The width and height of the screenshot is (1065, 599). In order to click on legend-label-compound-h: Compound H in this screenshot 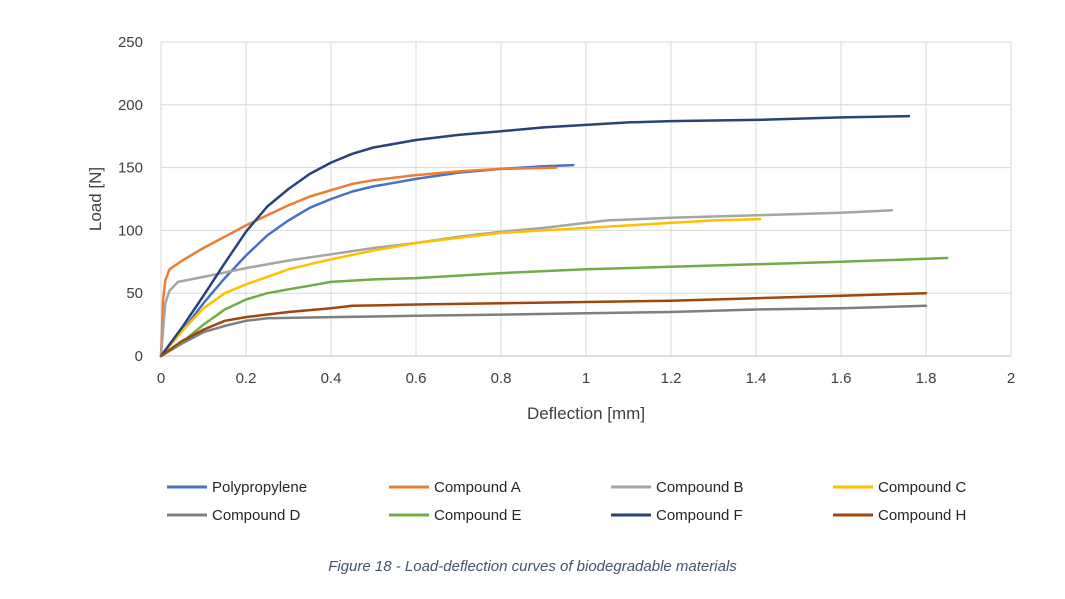, I will do `click(922, 515)`.